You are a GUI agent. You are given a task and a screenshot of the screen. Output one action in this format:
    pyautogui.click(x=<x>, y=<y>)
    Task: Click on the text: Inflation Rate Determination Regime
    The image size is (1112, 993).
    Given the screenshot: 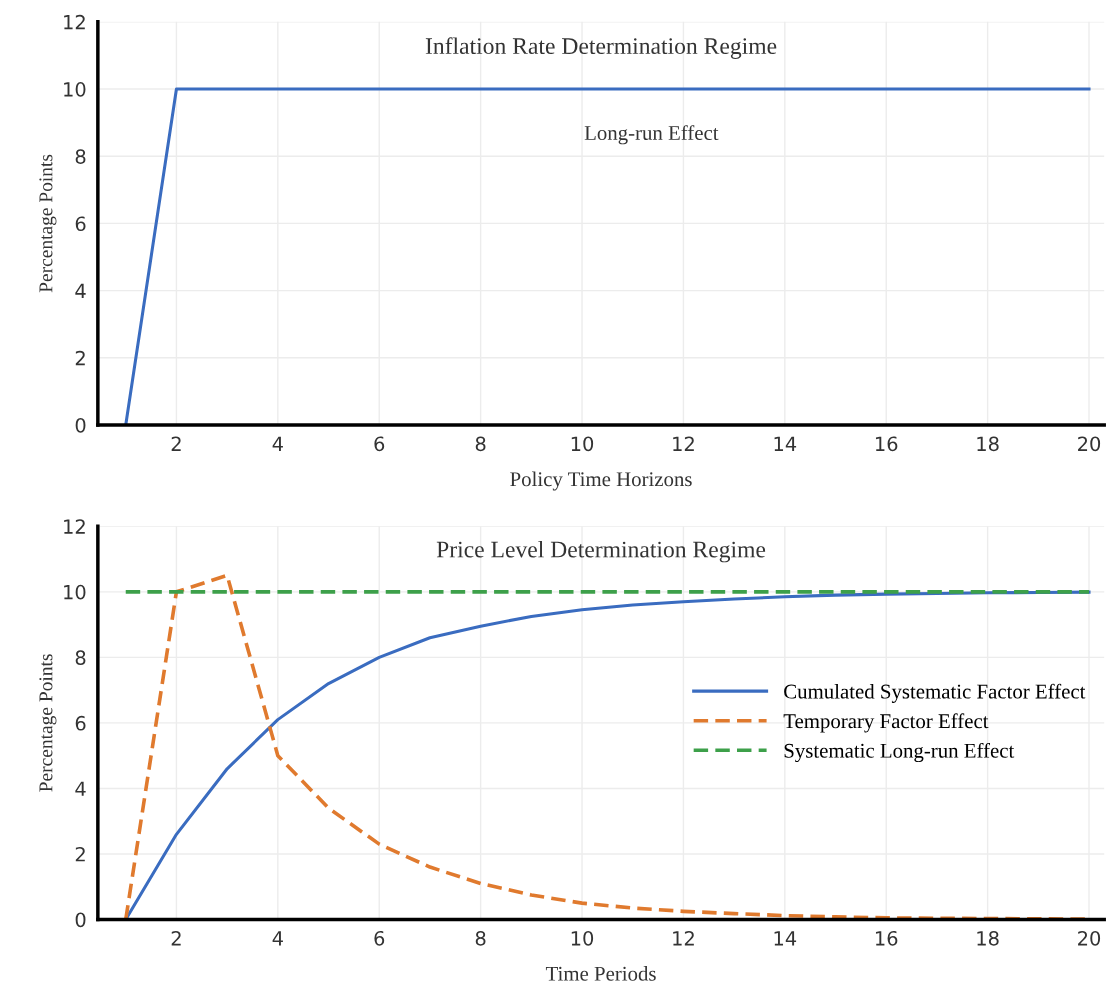 What is the action you would take?
    pyautogui.click(x=601, y=48)
    